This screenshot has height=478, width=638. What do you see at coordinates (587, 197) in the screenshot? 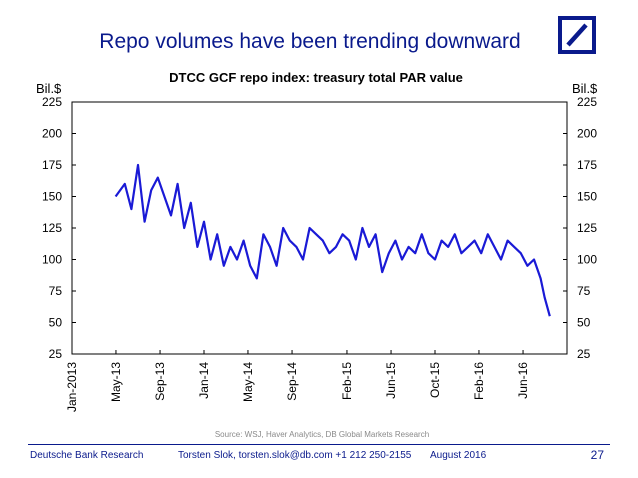
I see `y-tick-label-right: 150` at bounding box center [587, 197].